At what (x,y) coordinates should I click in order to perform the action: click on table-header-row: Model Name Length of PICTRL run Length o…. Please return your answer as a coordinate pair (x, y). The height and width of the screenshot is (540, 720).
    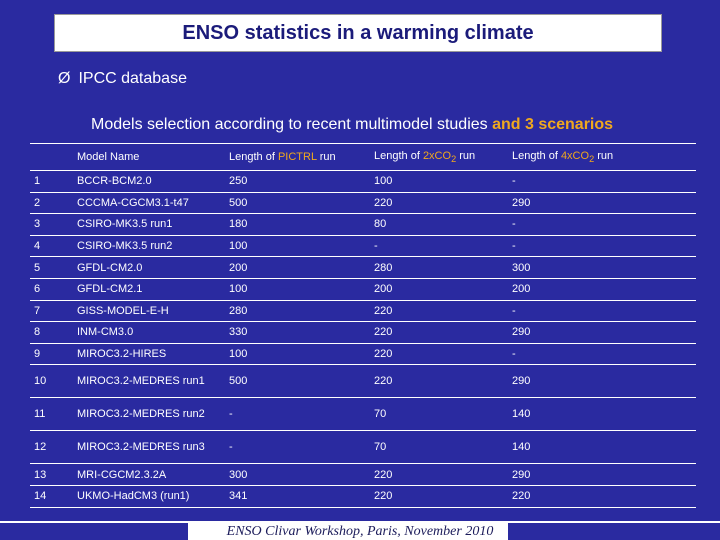
    Looking at the image, I should click on (363, 157).